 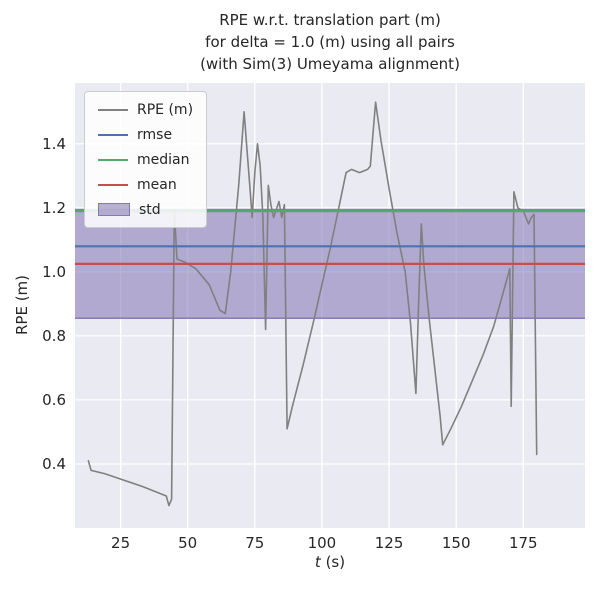 What do you see at coordinates (54, 400) in the screenshot?
I see `y-tick-label: 0.6` at bounding box center [54, 400].